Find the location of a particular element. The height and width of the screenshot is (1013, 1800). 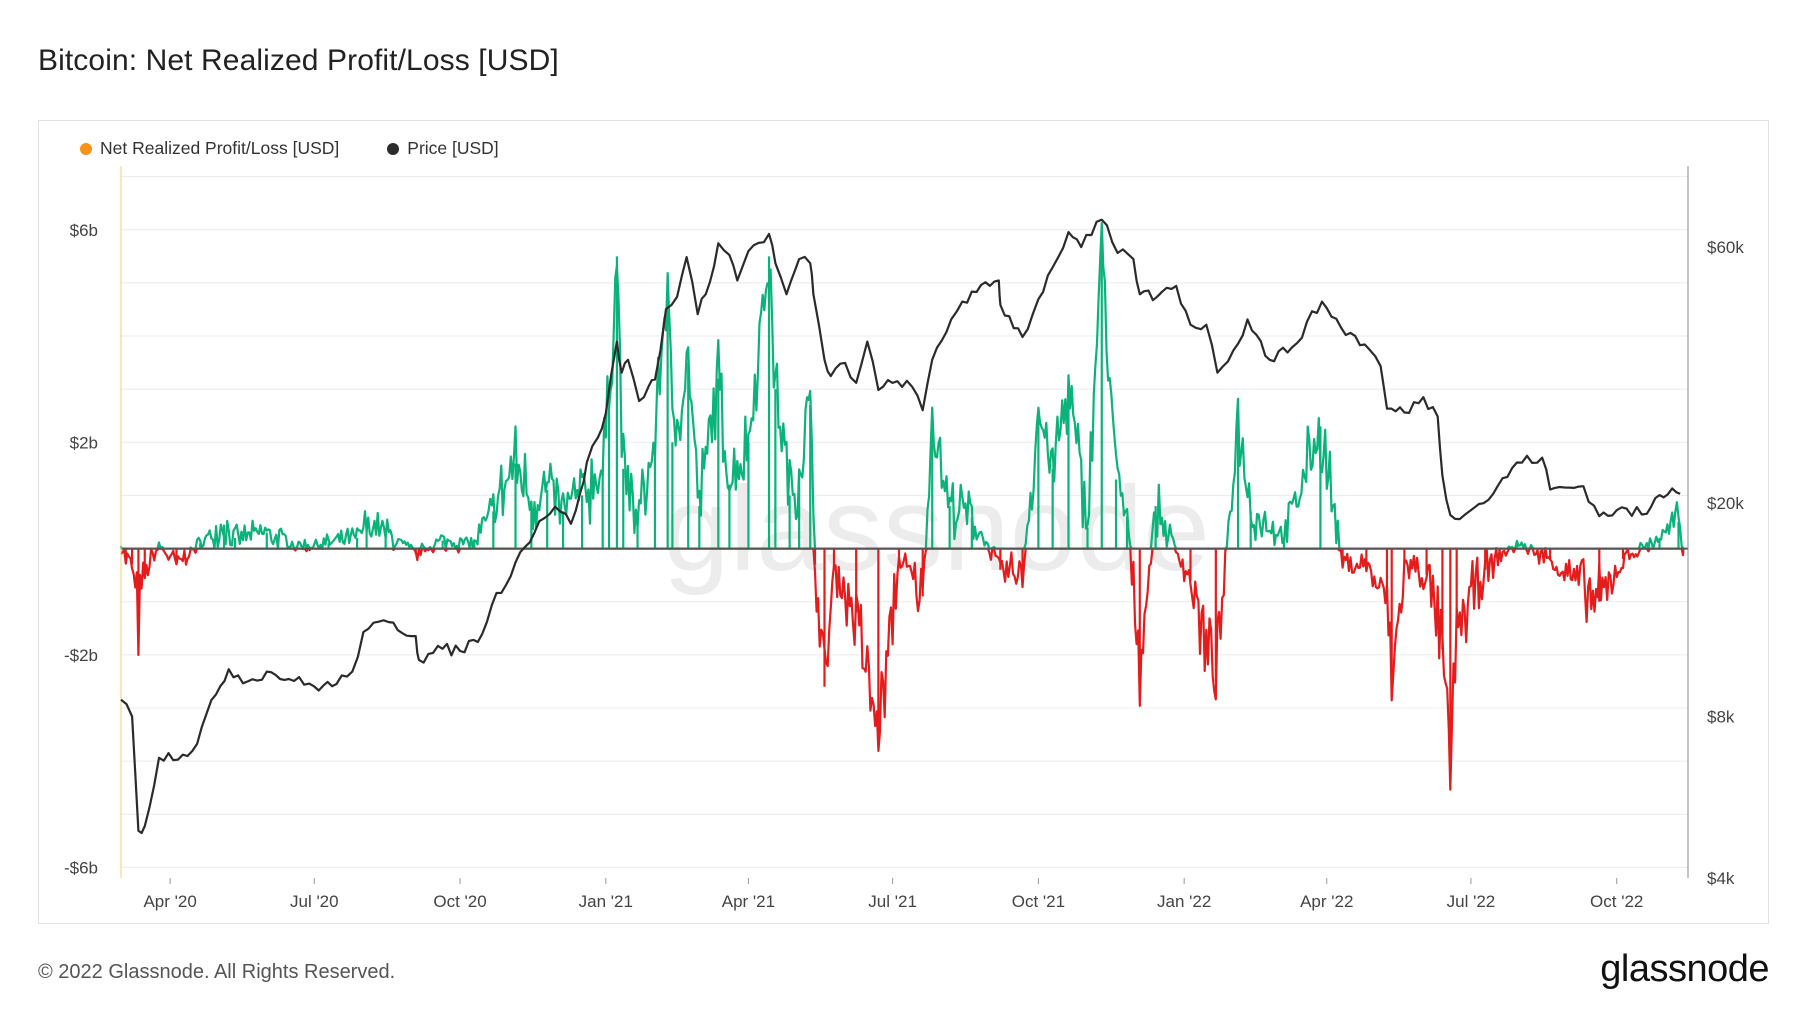

x-axis-tick-label: Jan '22 is located at coordinates (1184, 901).